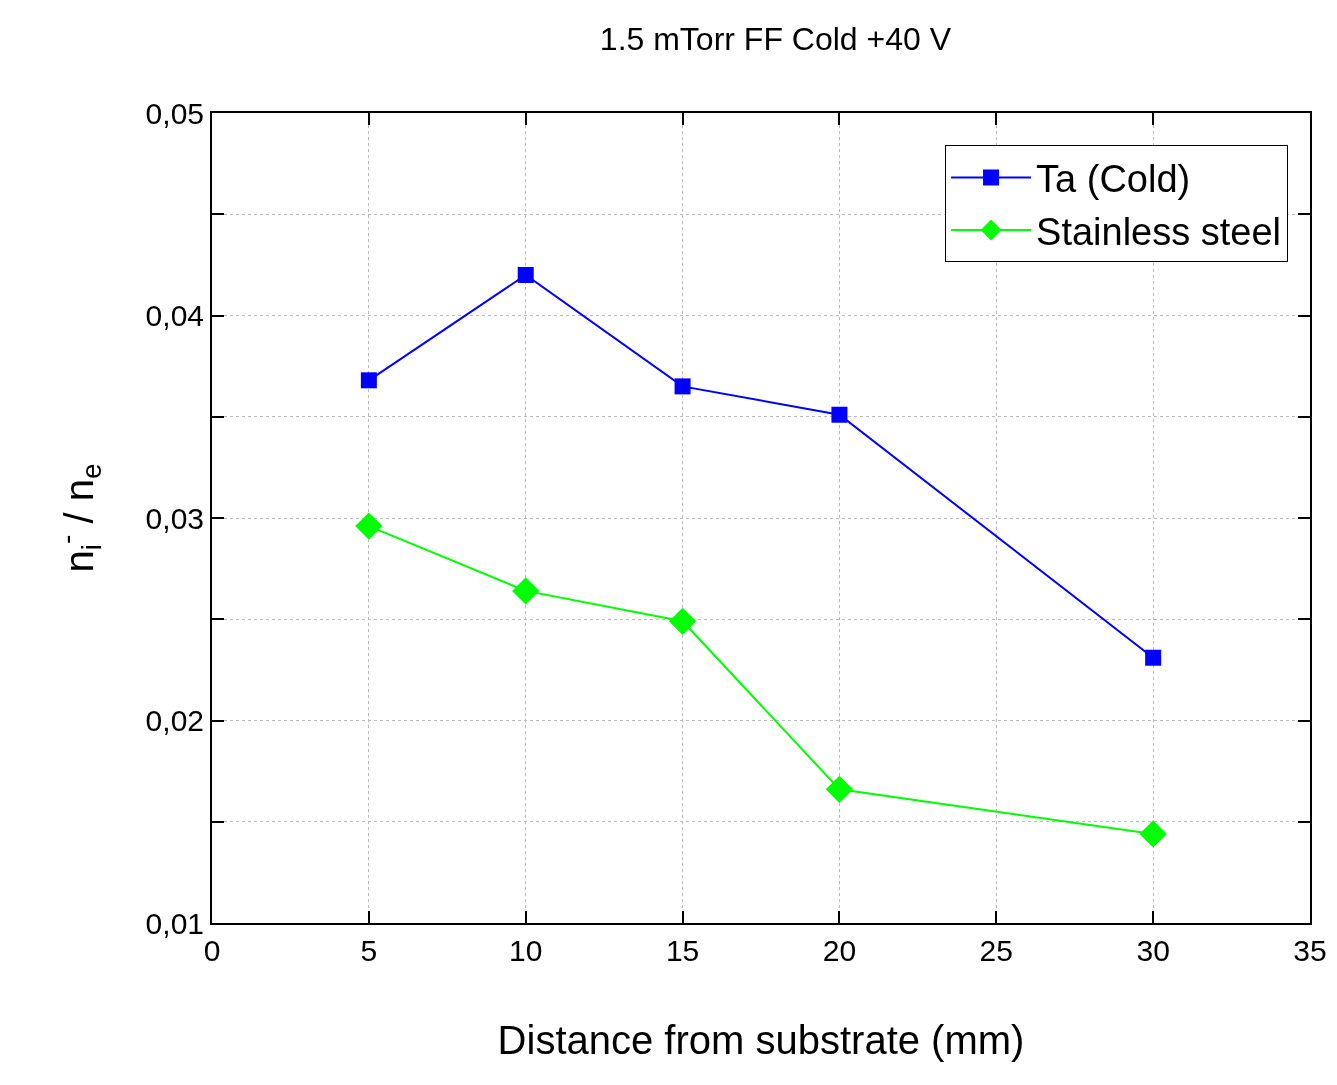  I want to click on legend-label: Stainless steel, so click(1159, 231).